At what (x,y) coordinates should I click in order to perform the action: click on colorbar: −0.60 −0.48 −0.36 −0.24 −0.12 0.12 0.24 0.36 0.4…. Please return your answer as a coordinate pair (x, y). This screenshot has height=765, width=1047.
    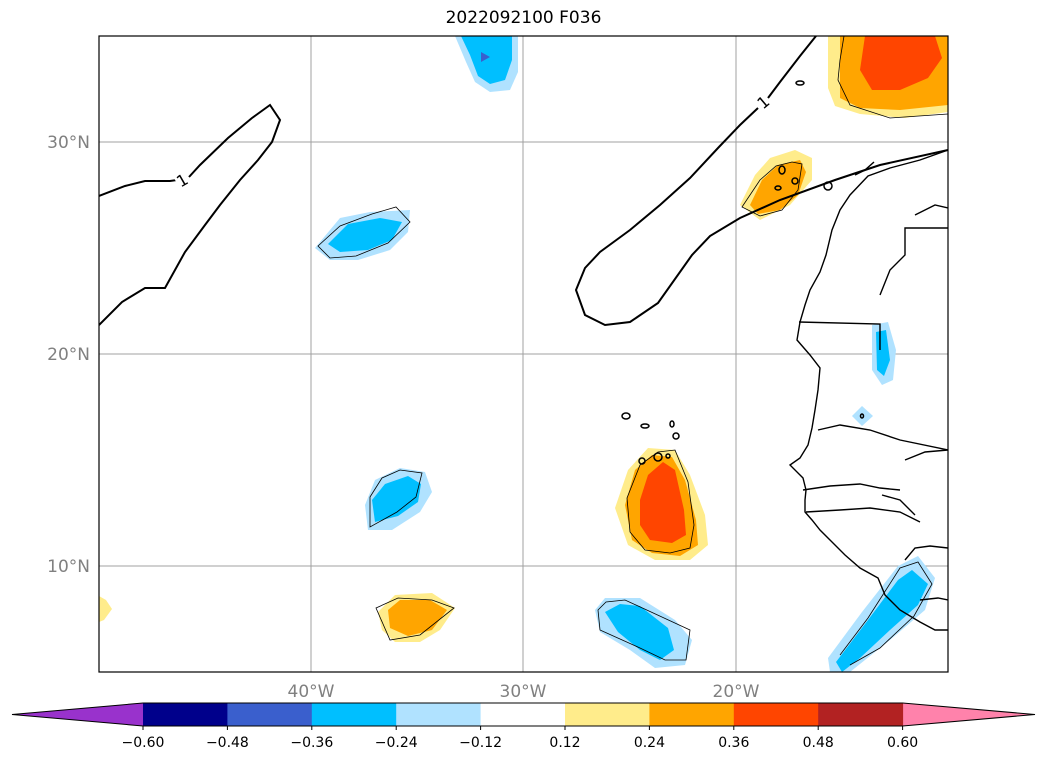
    Looking at the image, I should click on (523, 726).